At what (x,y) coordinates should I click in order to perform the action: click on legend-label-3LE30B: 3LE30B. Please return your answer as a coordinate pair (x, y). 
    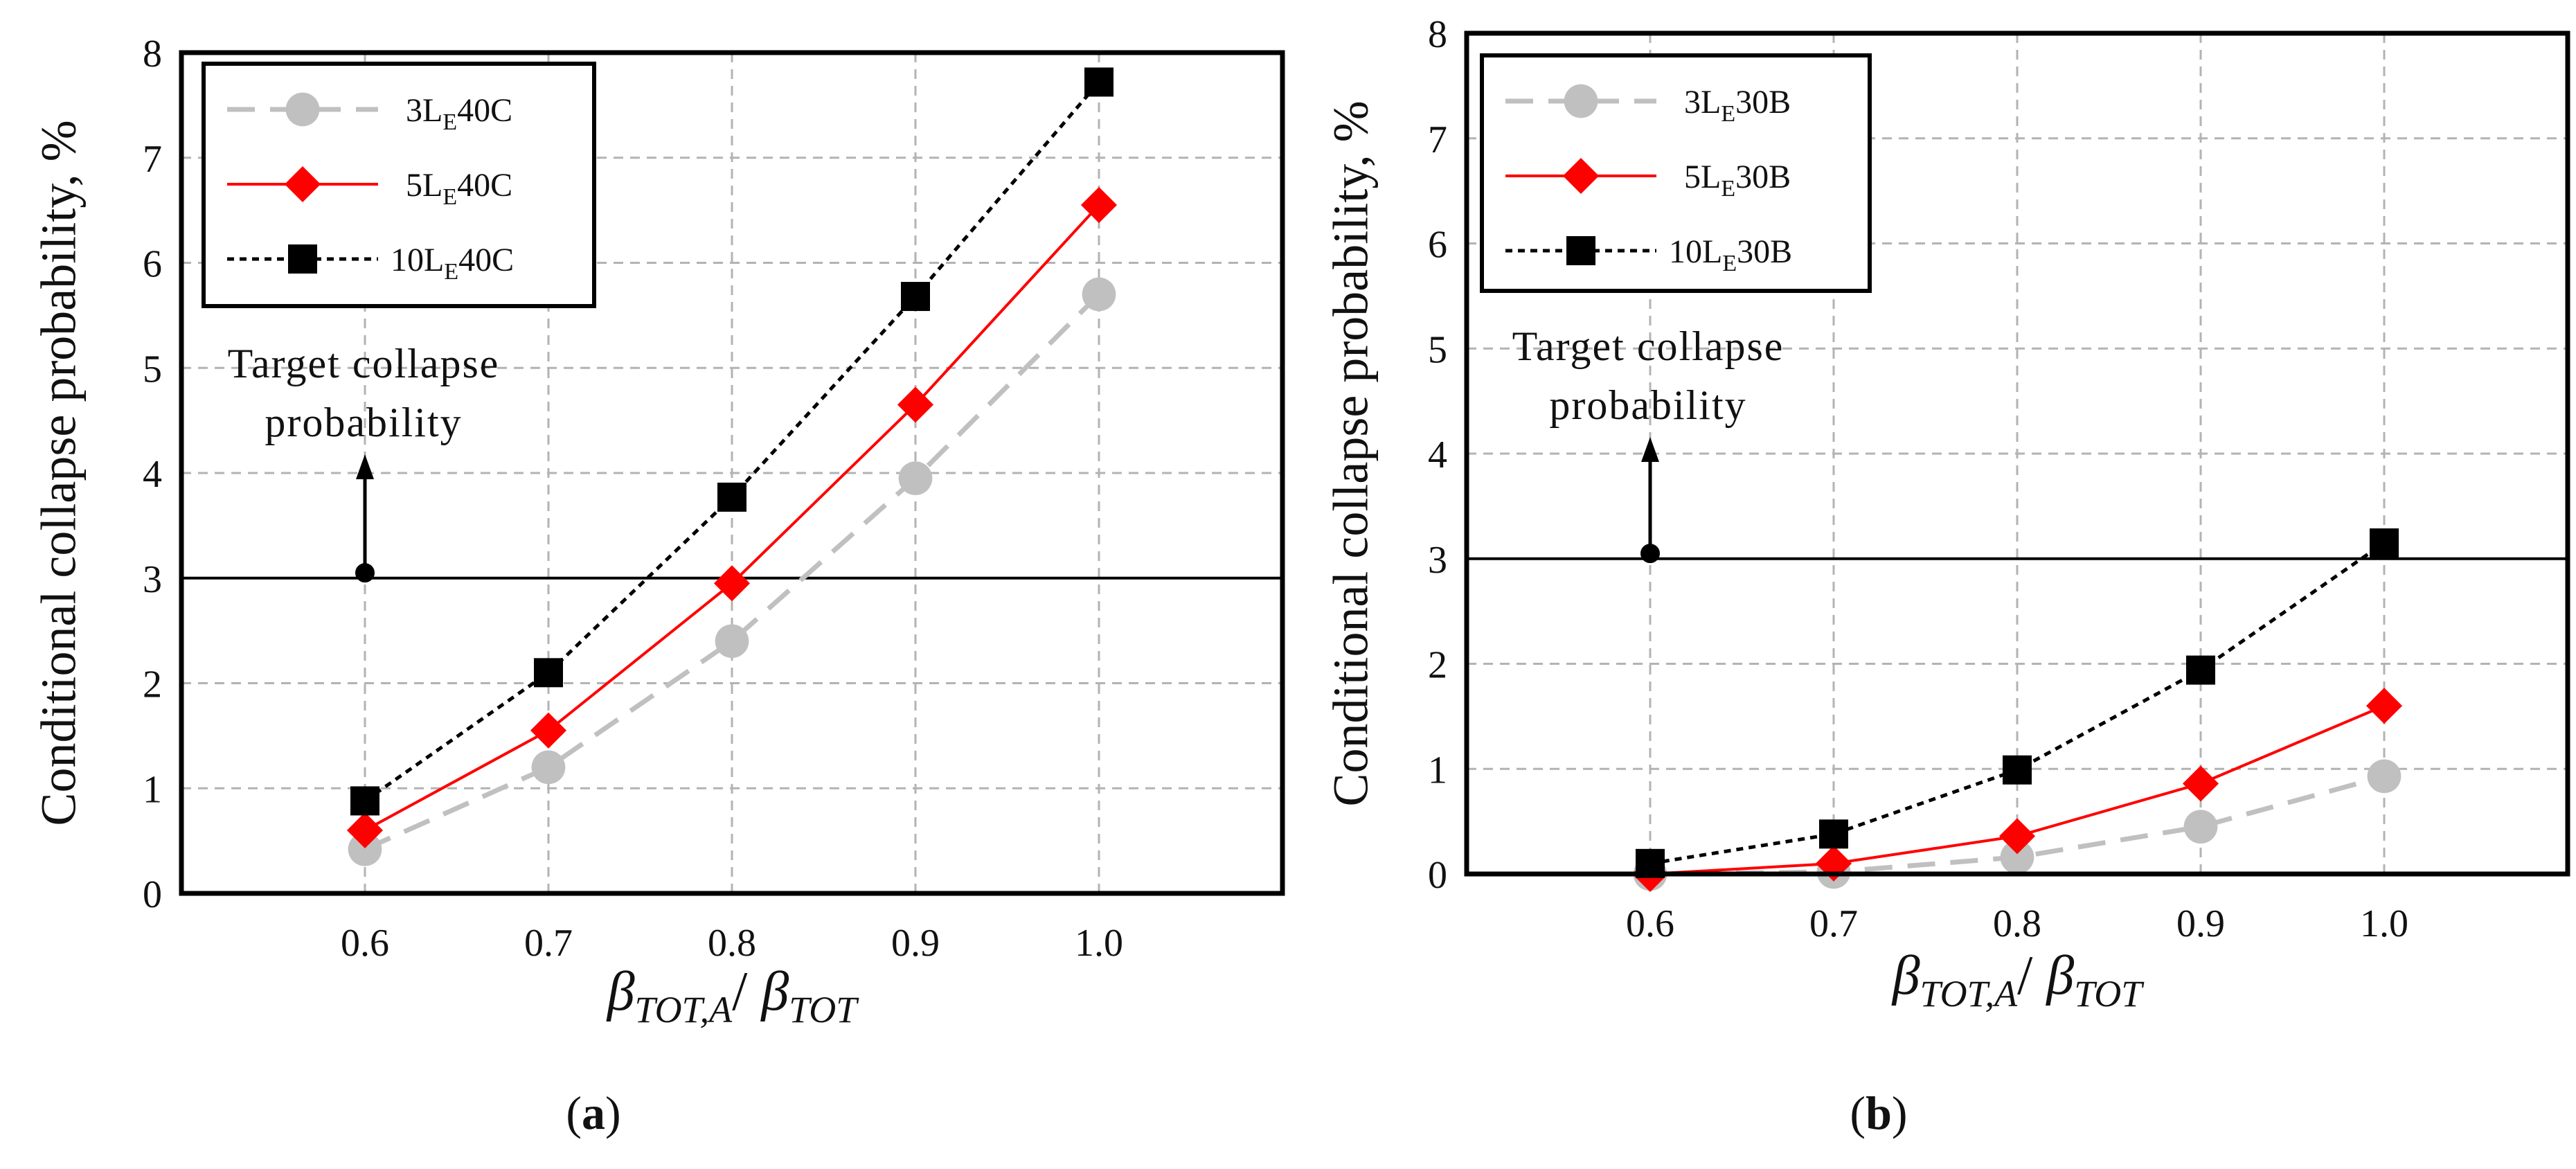
    Looking at the image, I should click on (1737, 105).